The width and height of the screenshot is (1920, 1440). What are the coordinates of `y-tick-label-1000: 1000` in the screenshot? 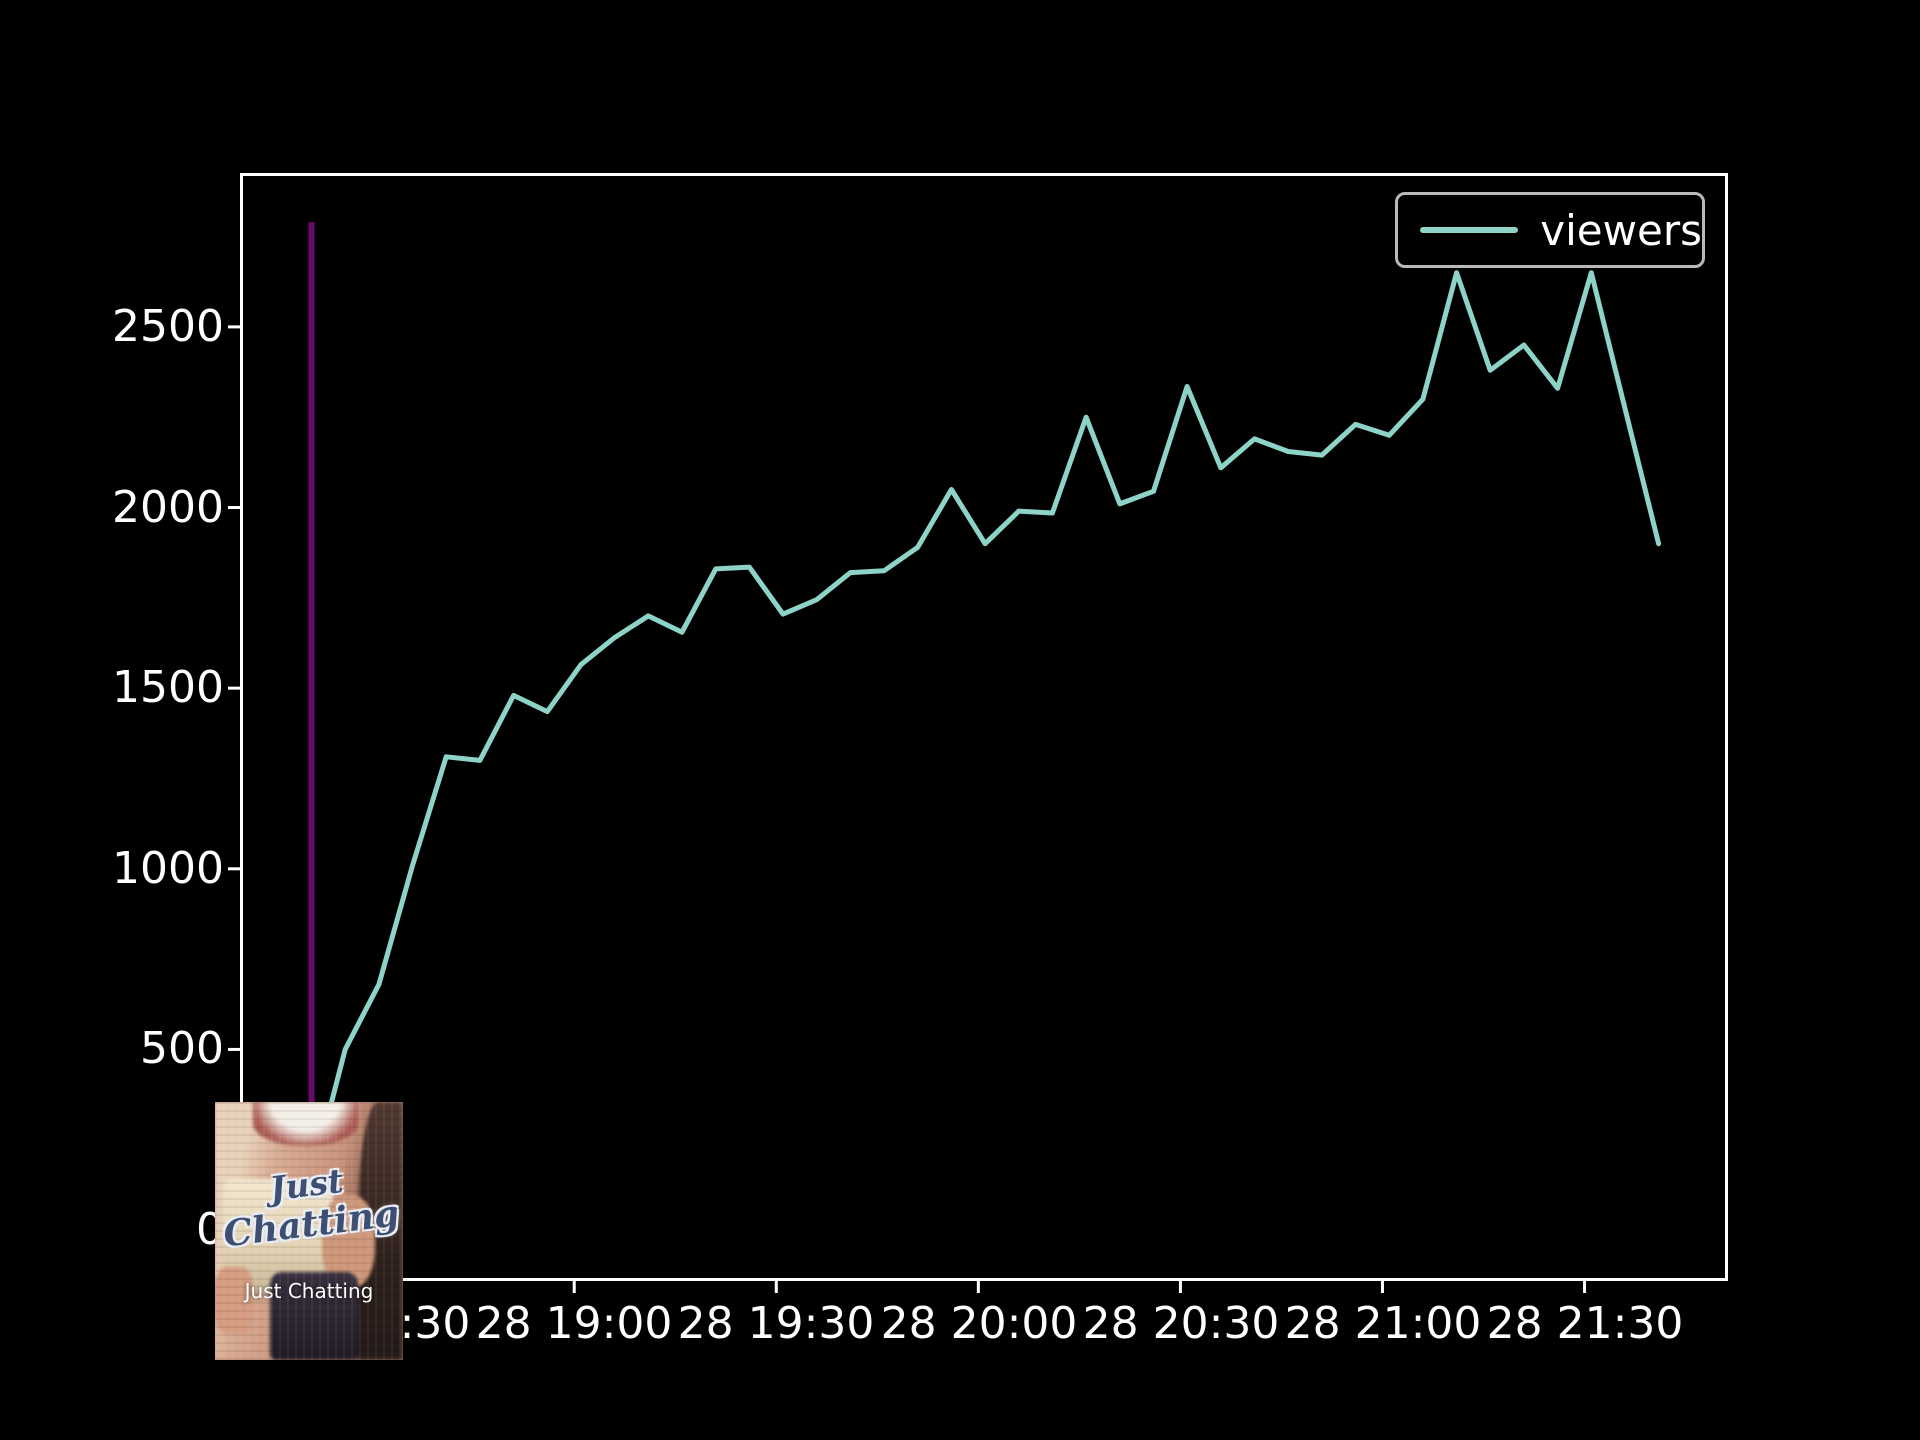 It's located at (168, 868).